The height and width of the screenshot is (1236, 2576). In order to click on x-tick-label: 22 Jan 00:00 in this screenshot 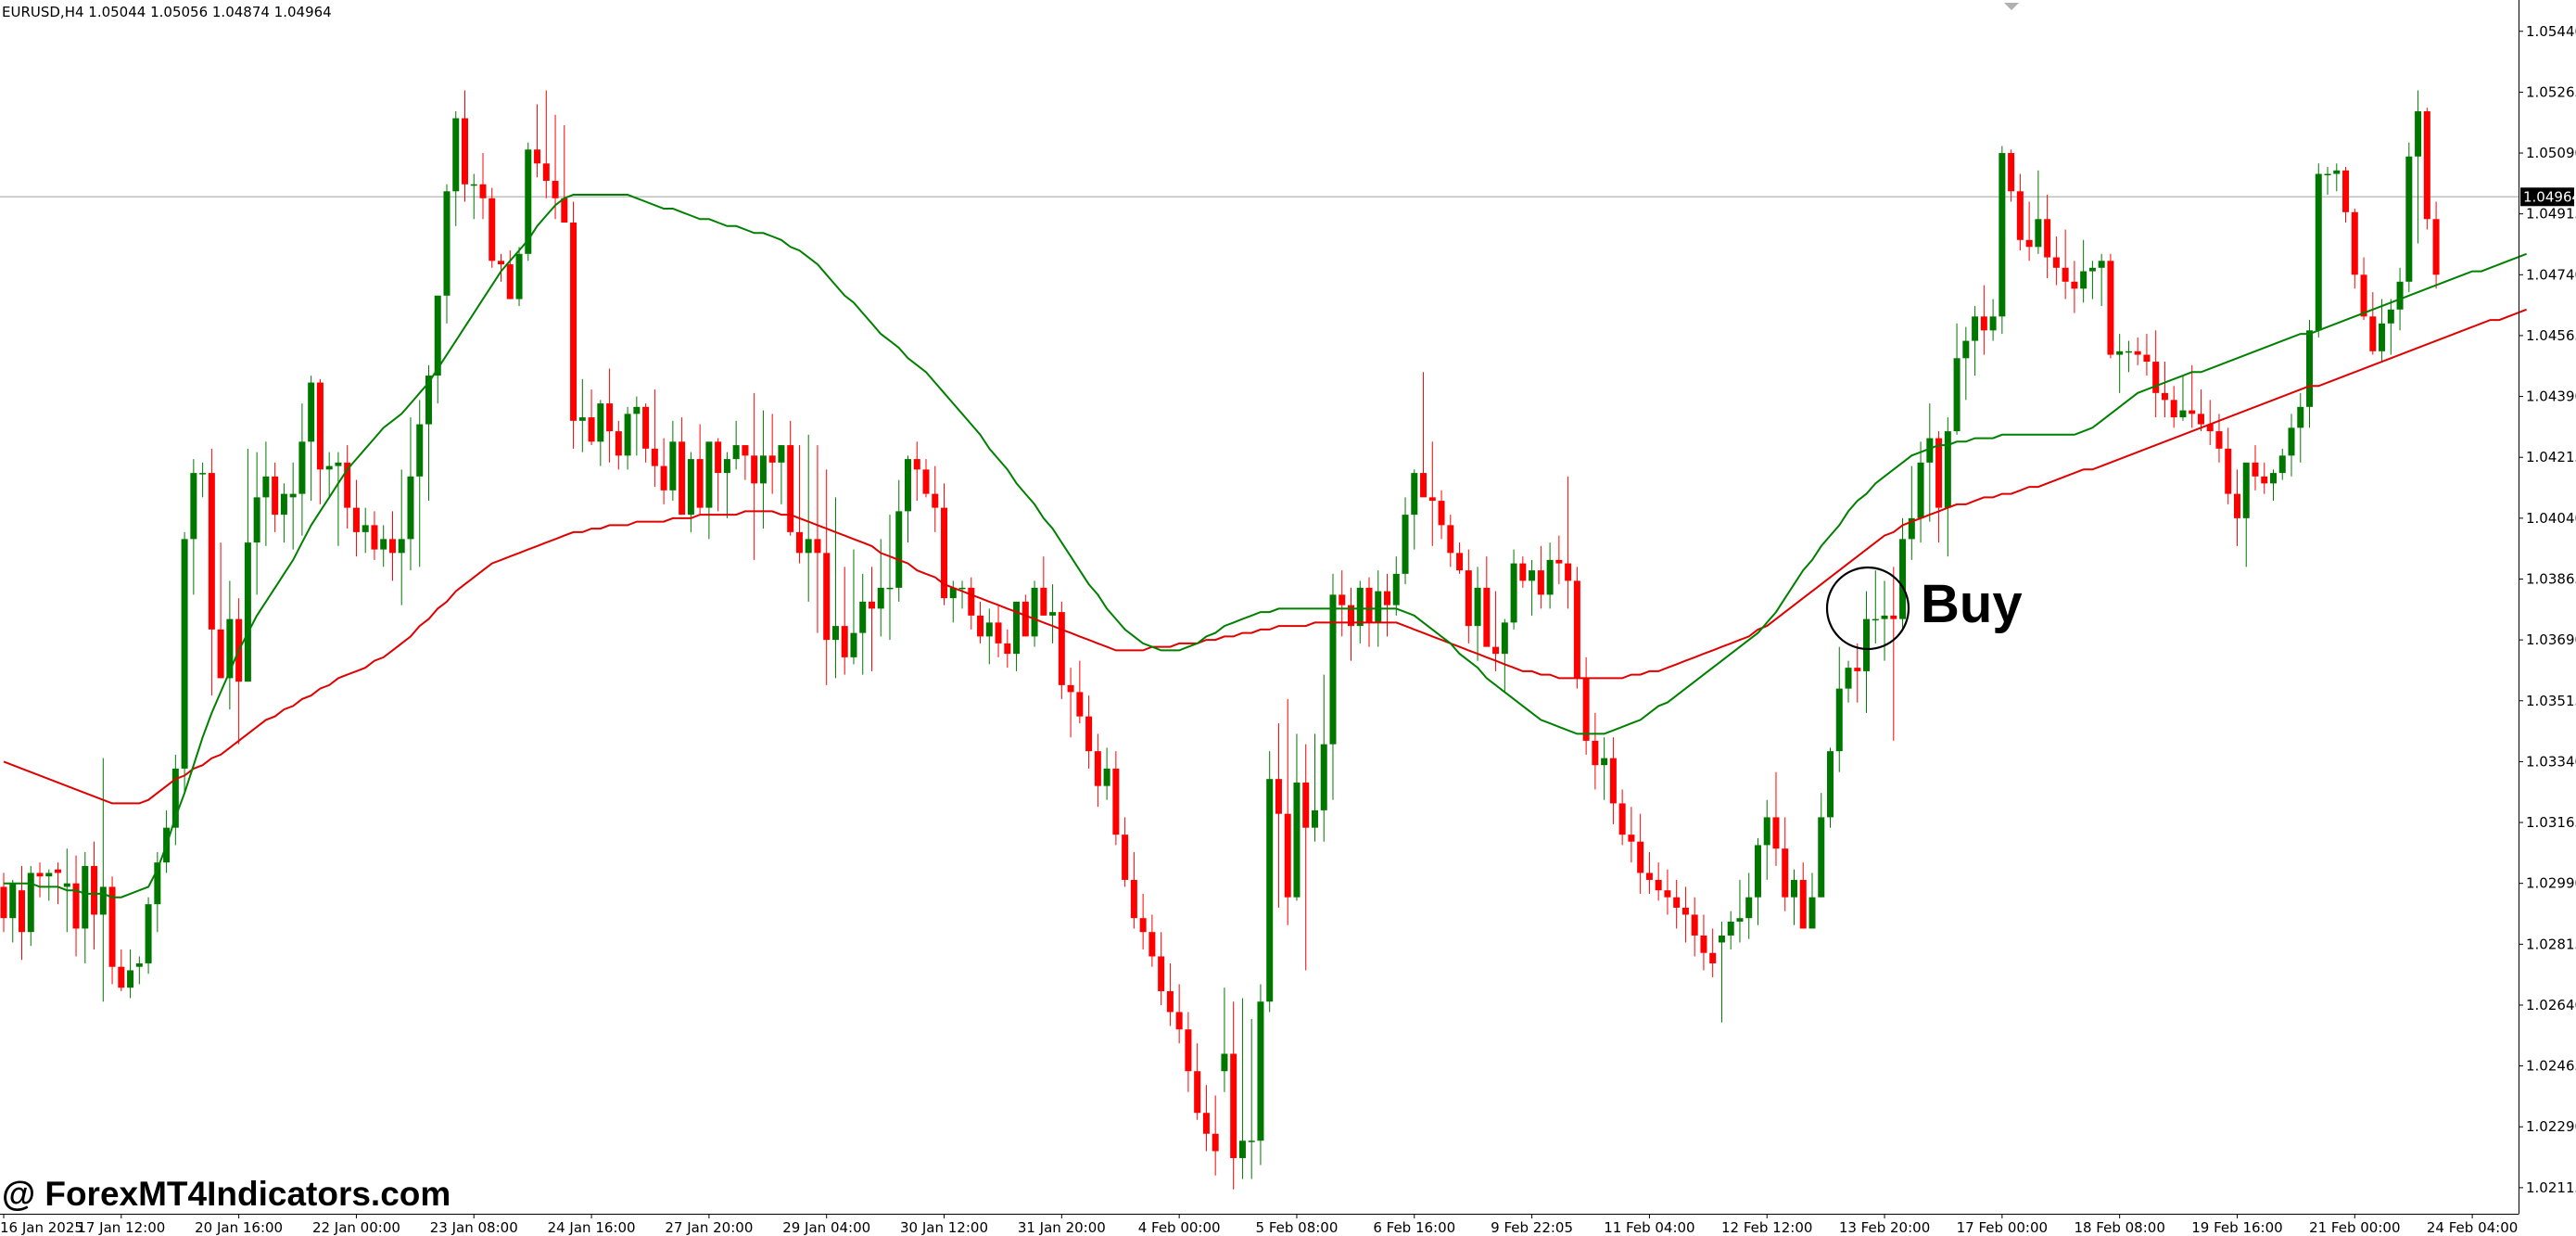, I will do `click(356, 1227)`.